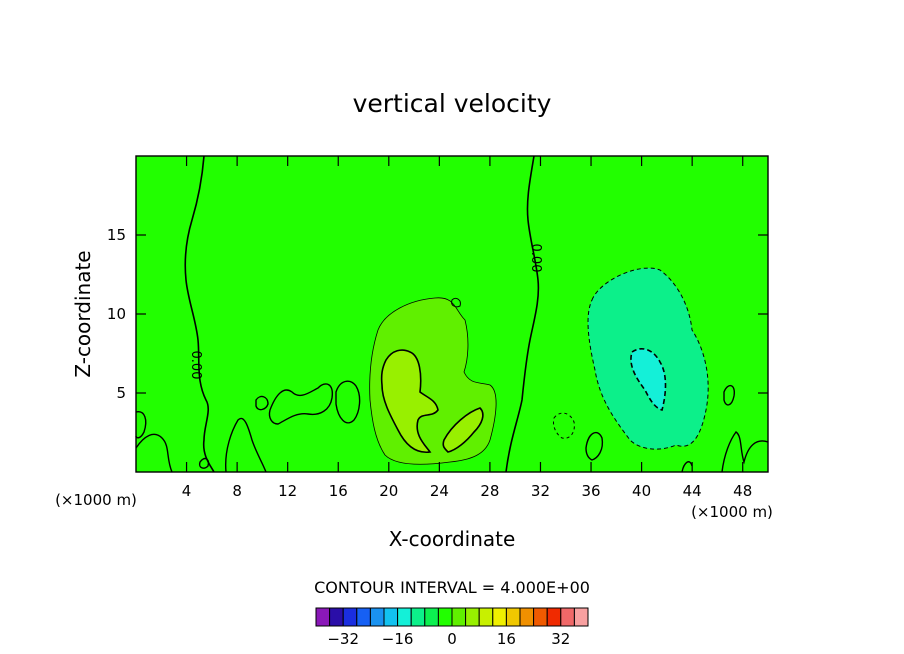  Describe the element at coordinates (564, 425) in the screenshot. I see `contour-neg-small` at that location.